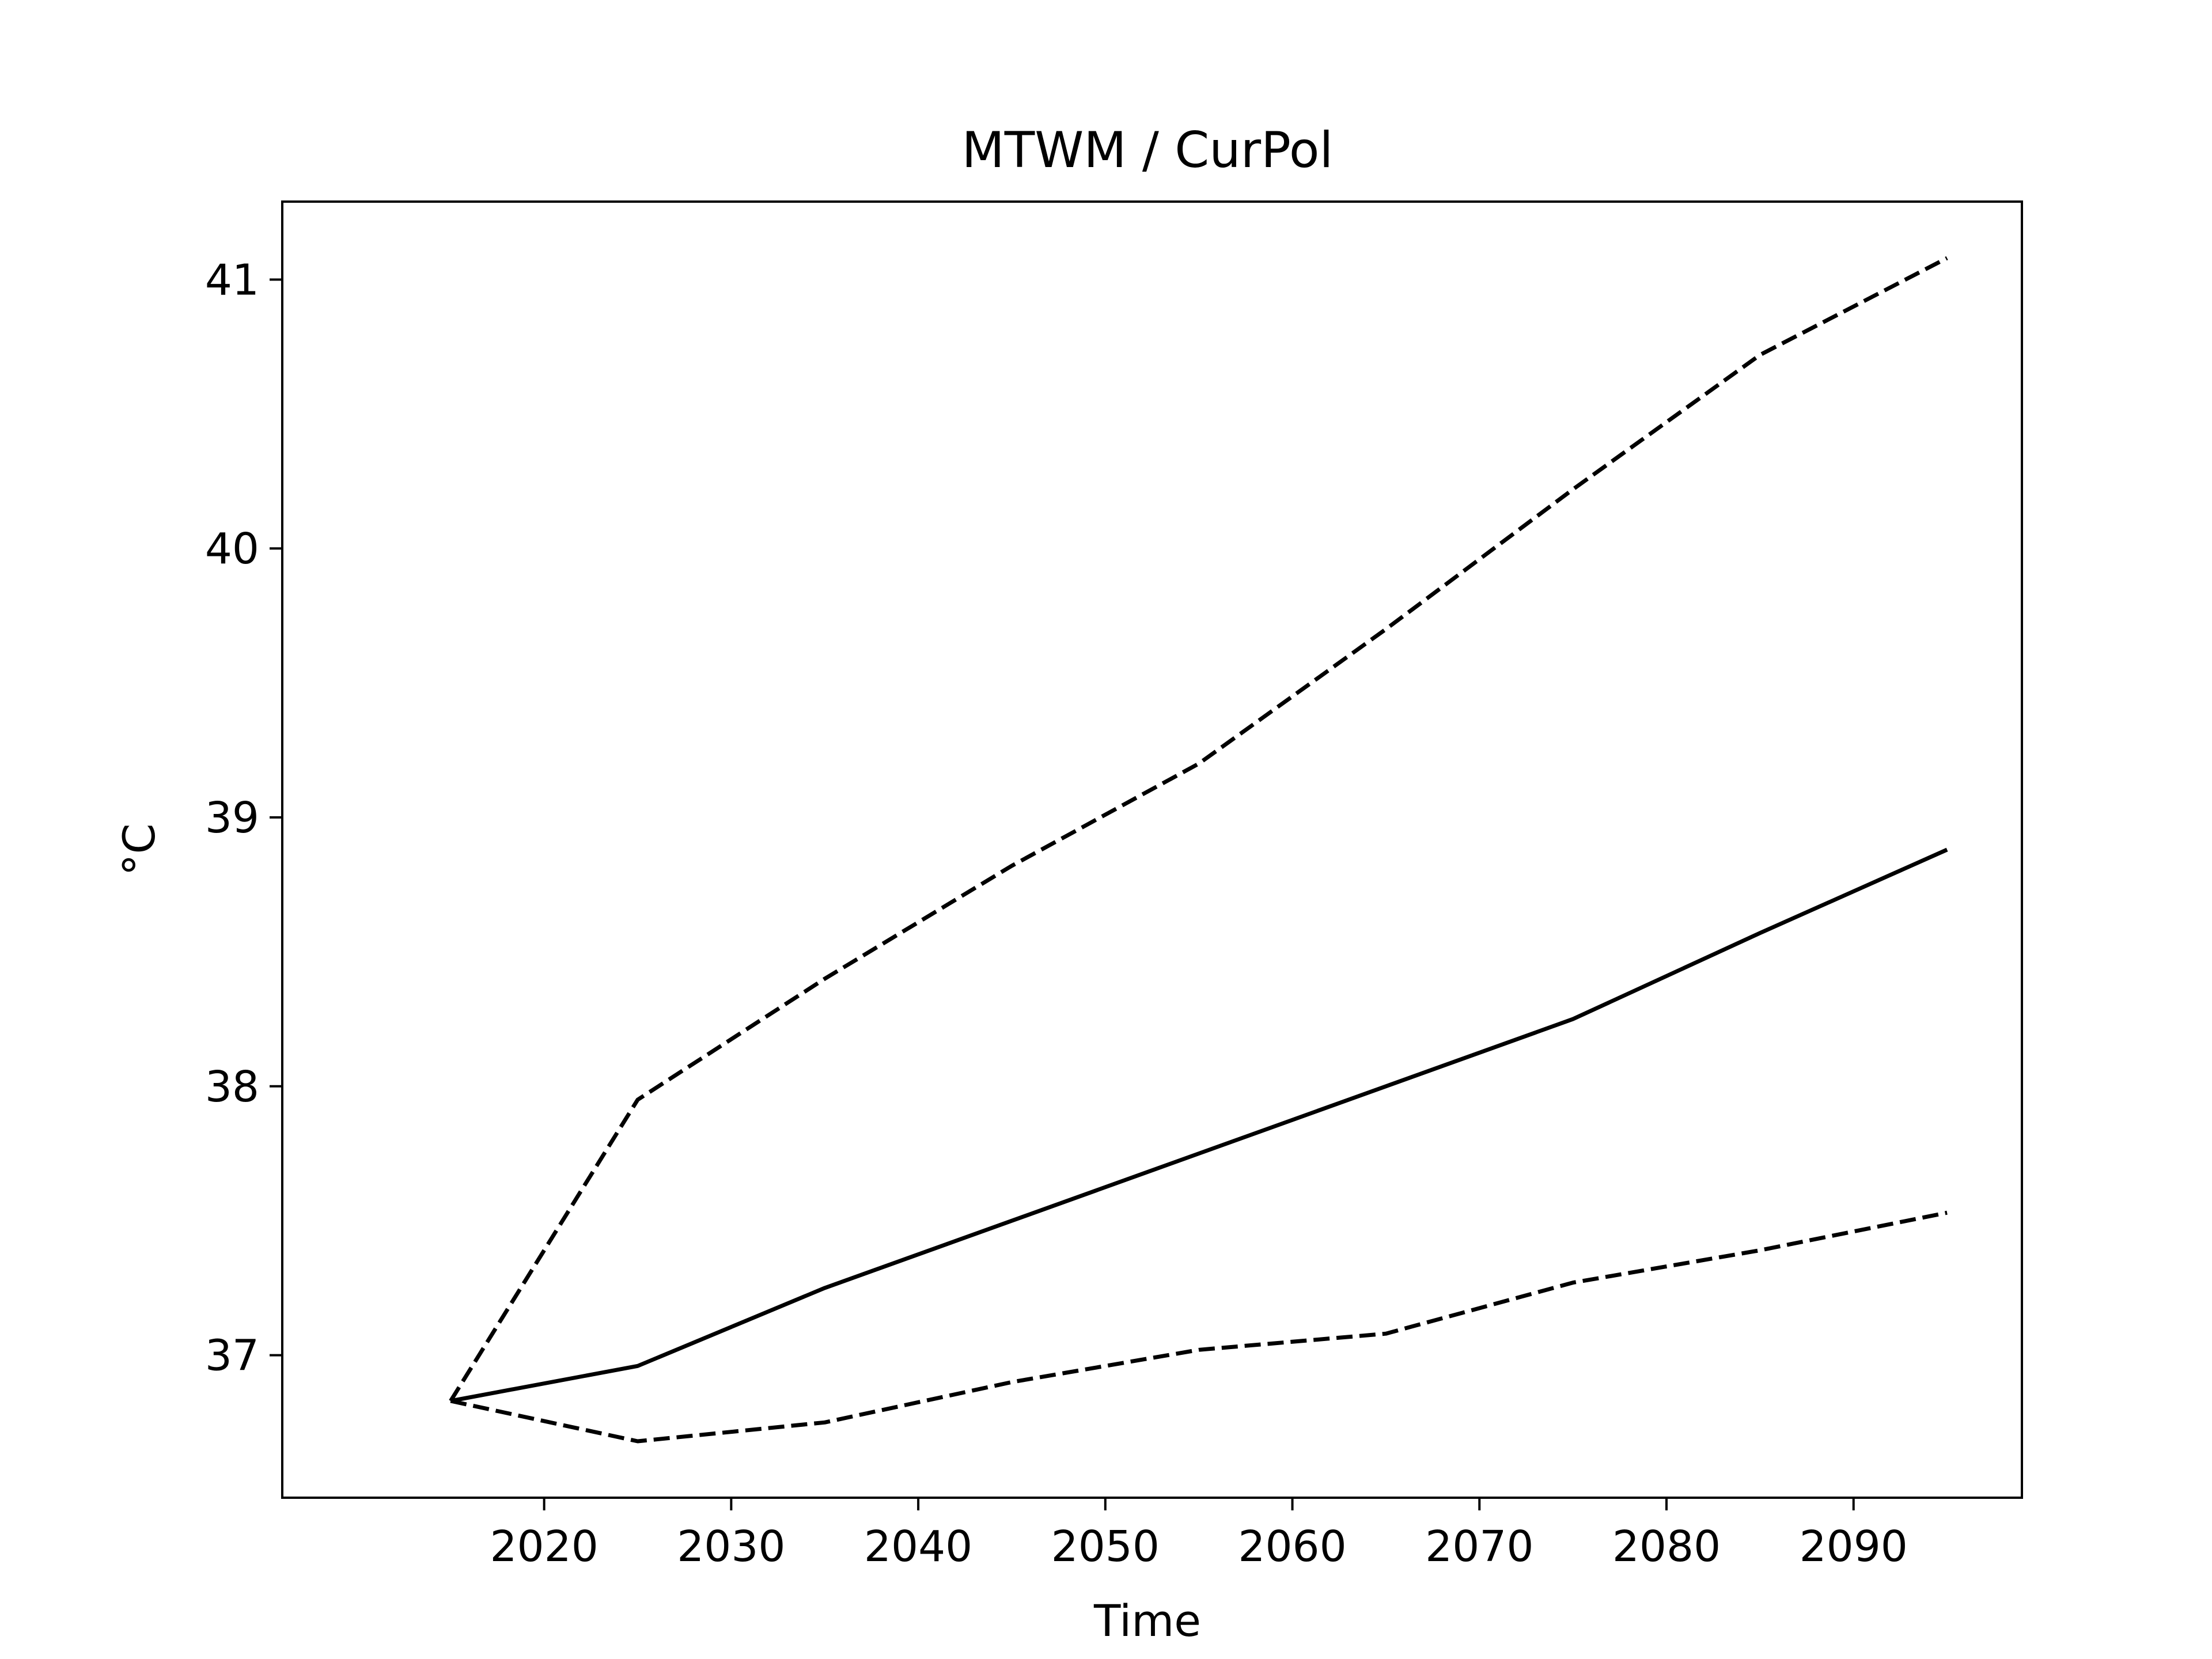  Describe the element at coordinates (1148, 150) in the screenshot. I see `chart-title: MTWM / CurPol` at that location.